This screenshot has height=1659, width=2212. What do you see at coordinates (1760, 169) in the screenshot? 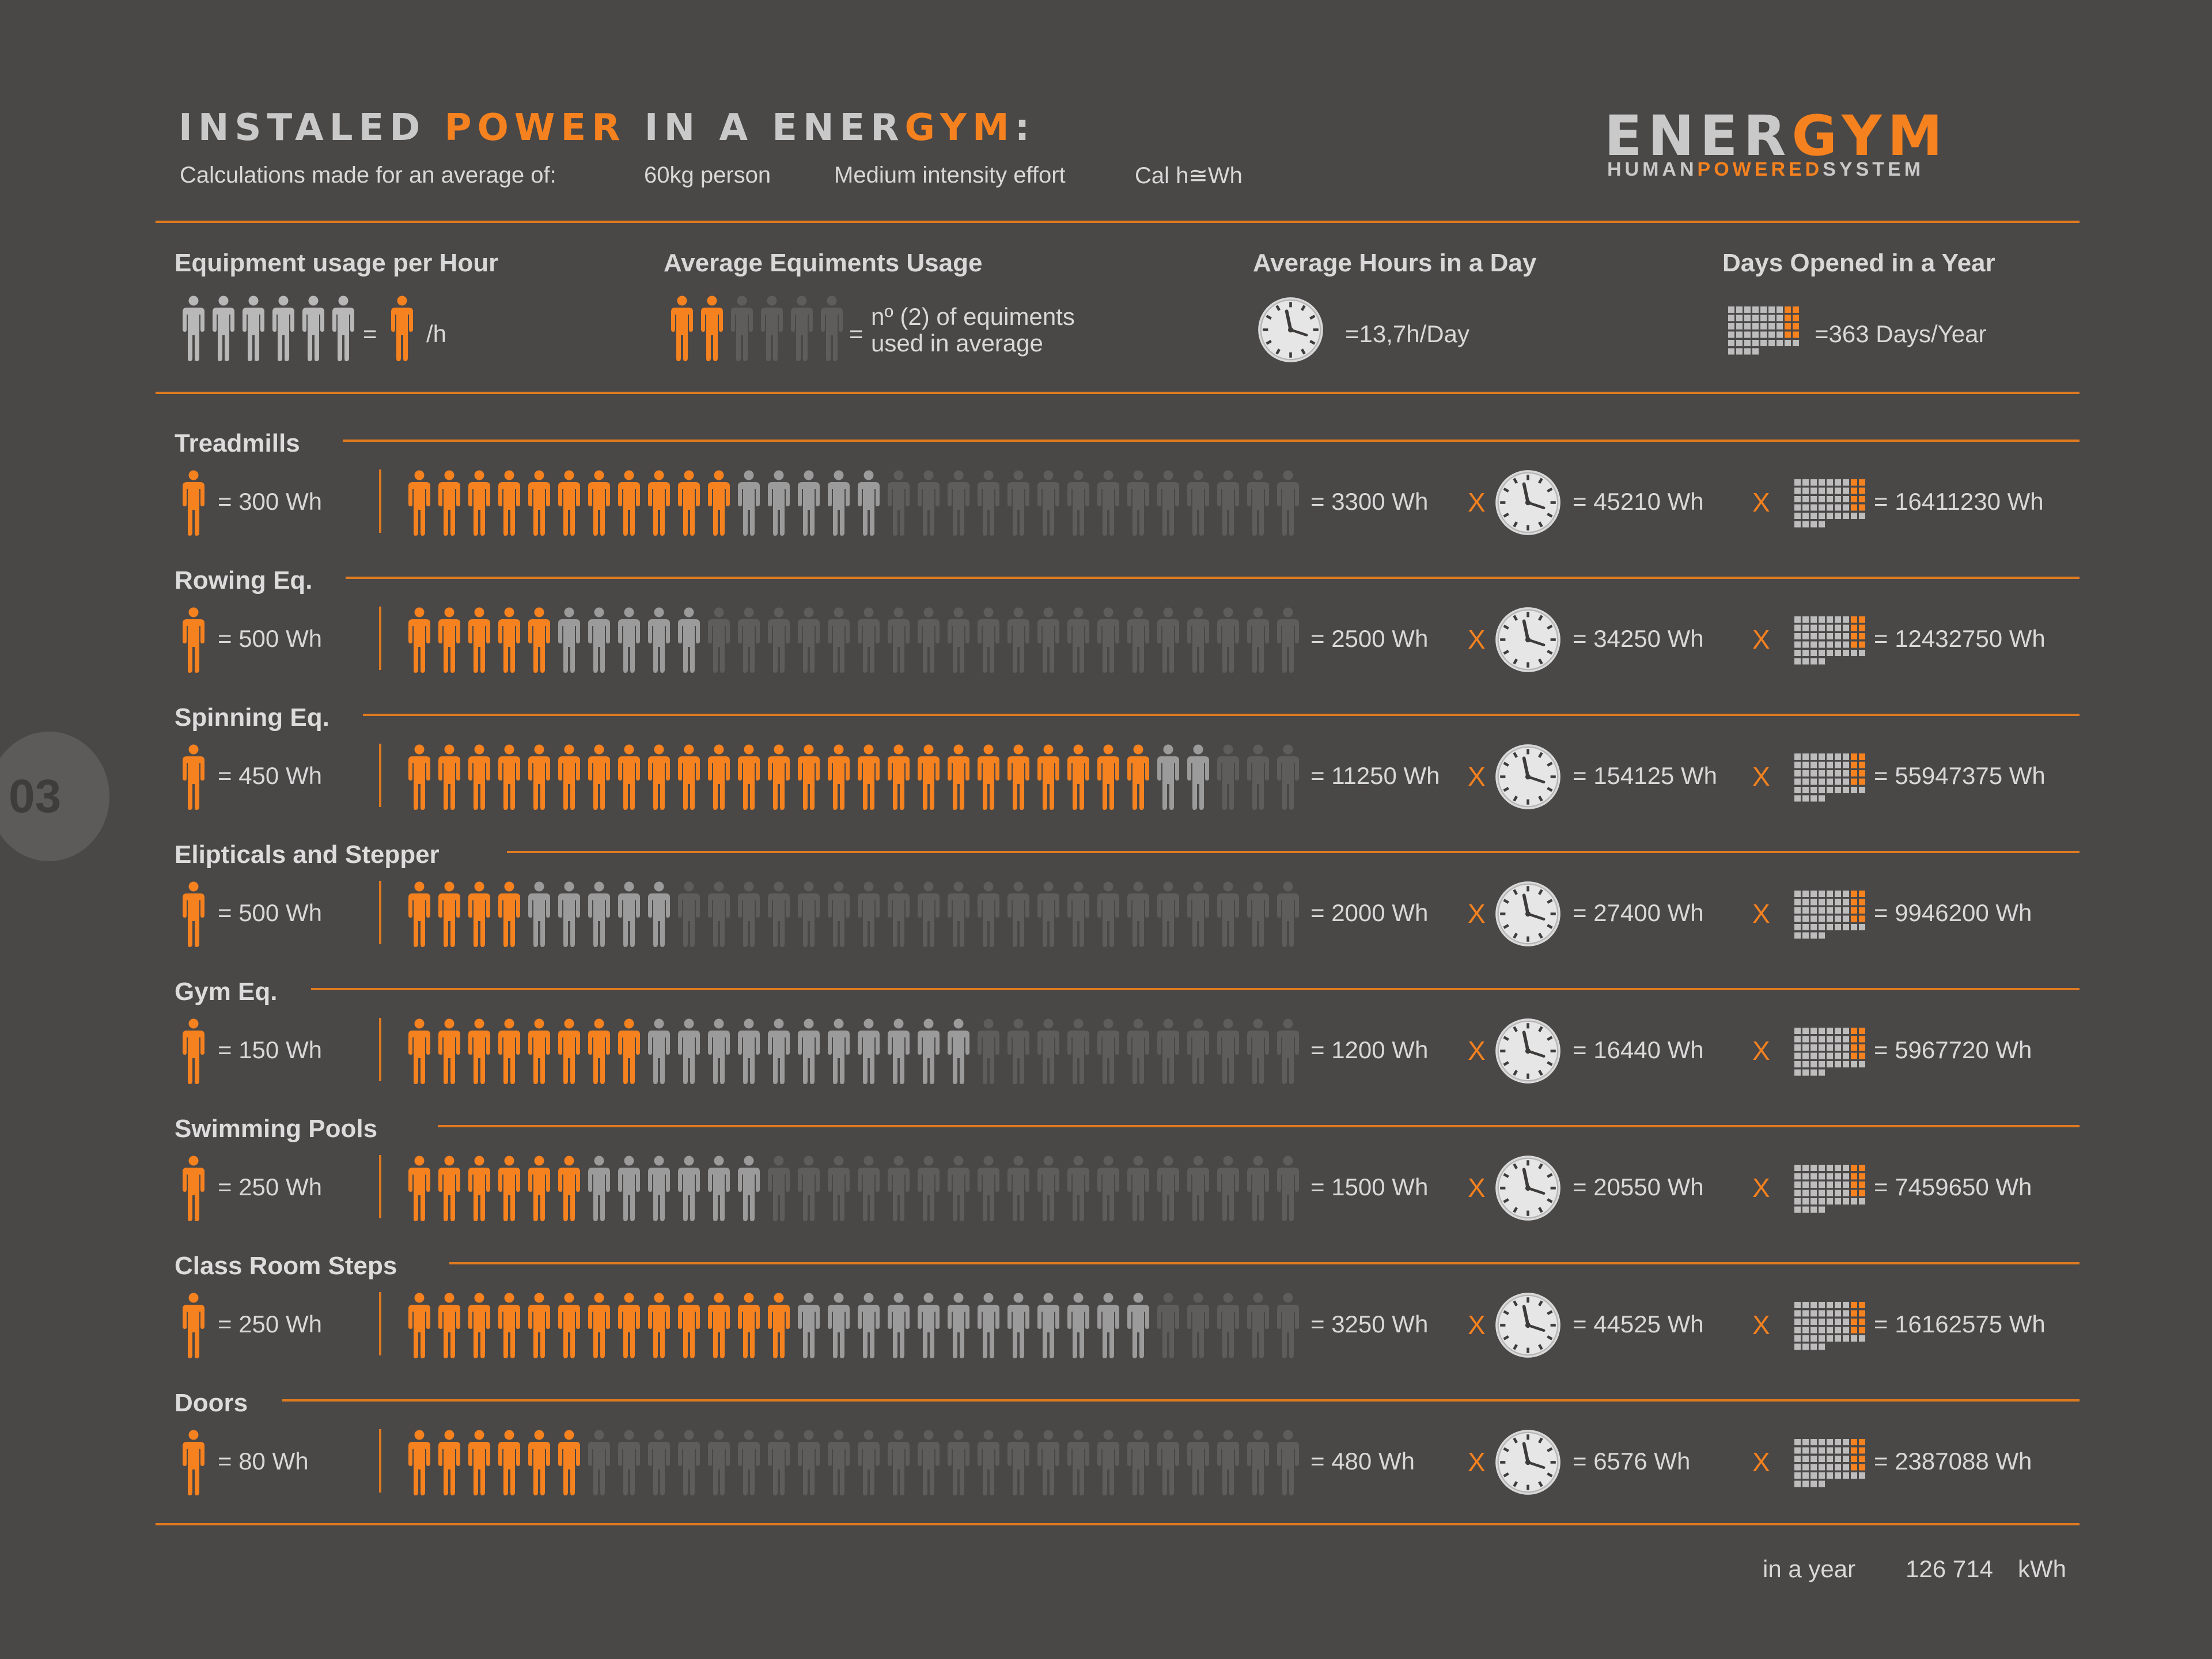
I see `tagline-highlight: POWERED` at bounding box center [1760, 169].